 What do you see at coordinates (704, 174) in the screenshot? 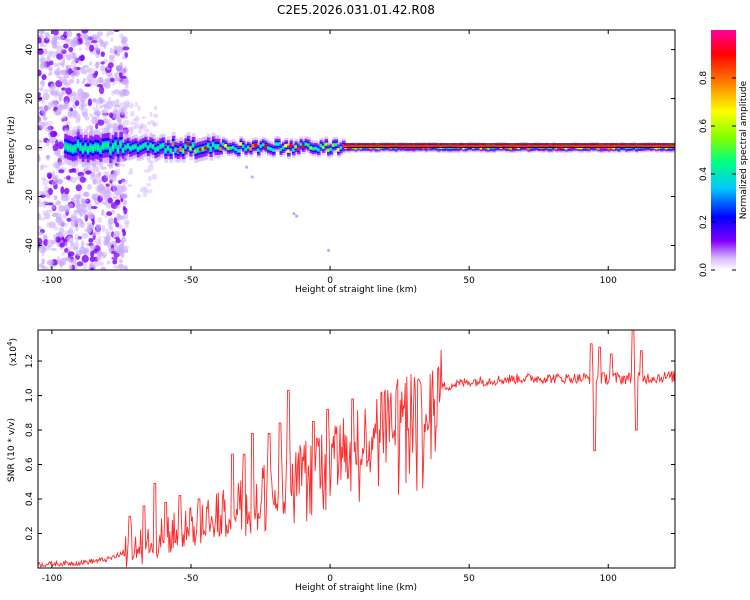
I see `colorbar-tick-label: 0.4` at bounding box center [704, 174].